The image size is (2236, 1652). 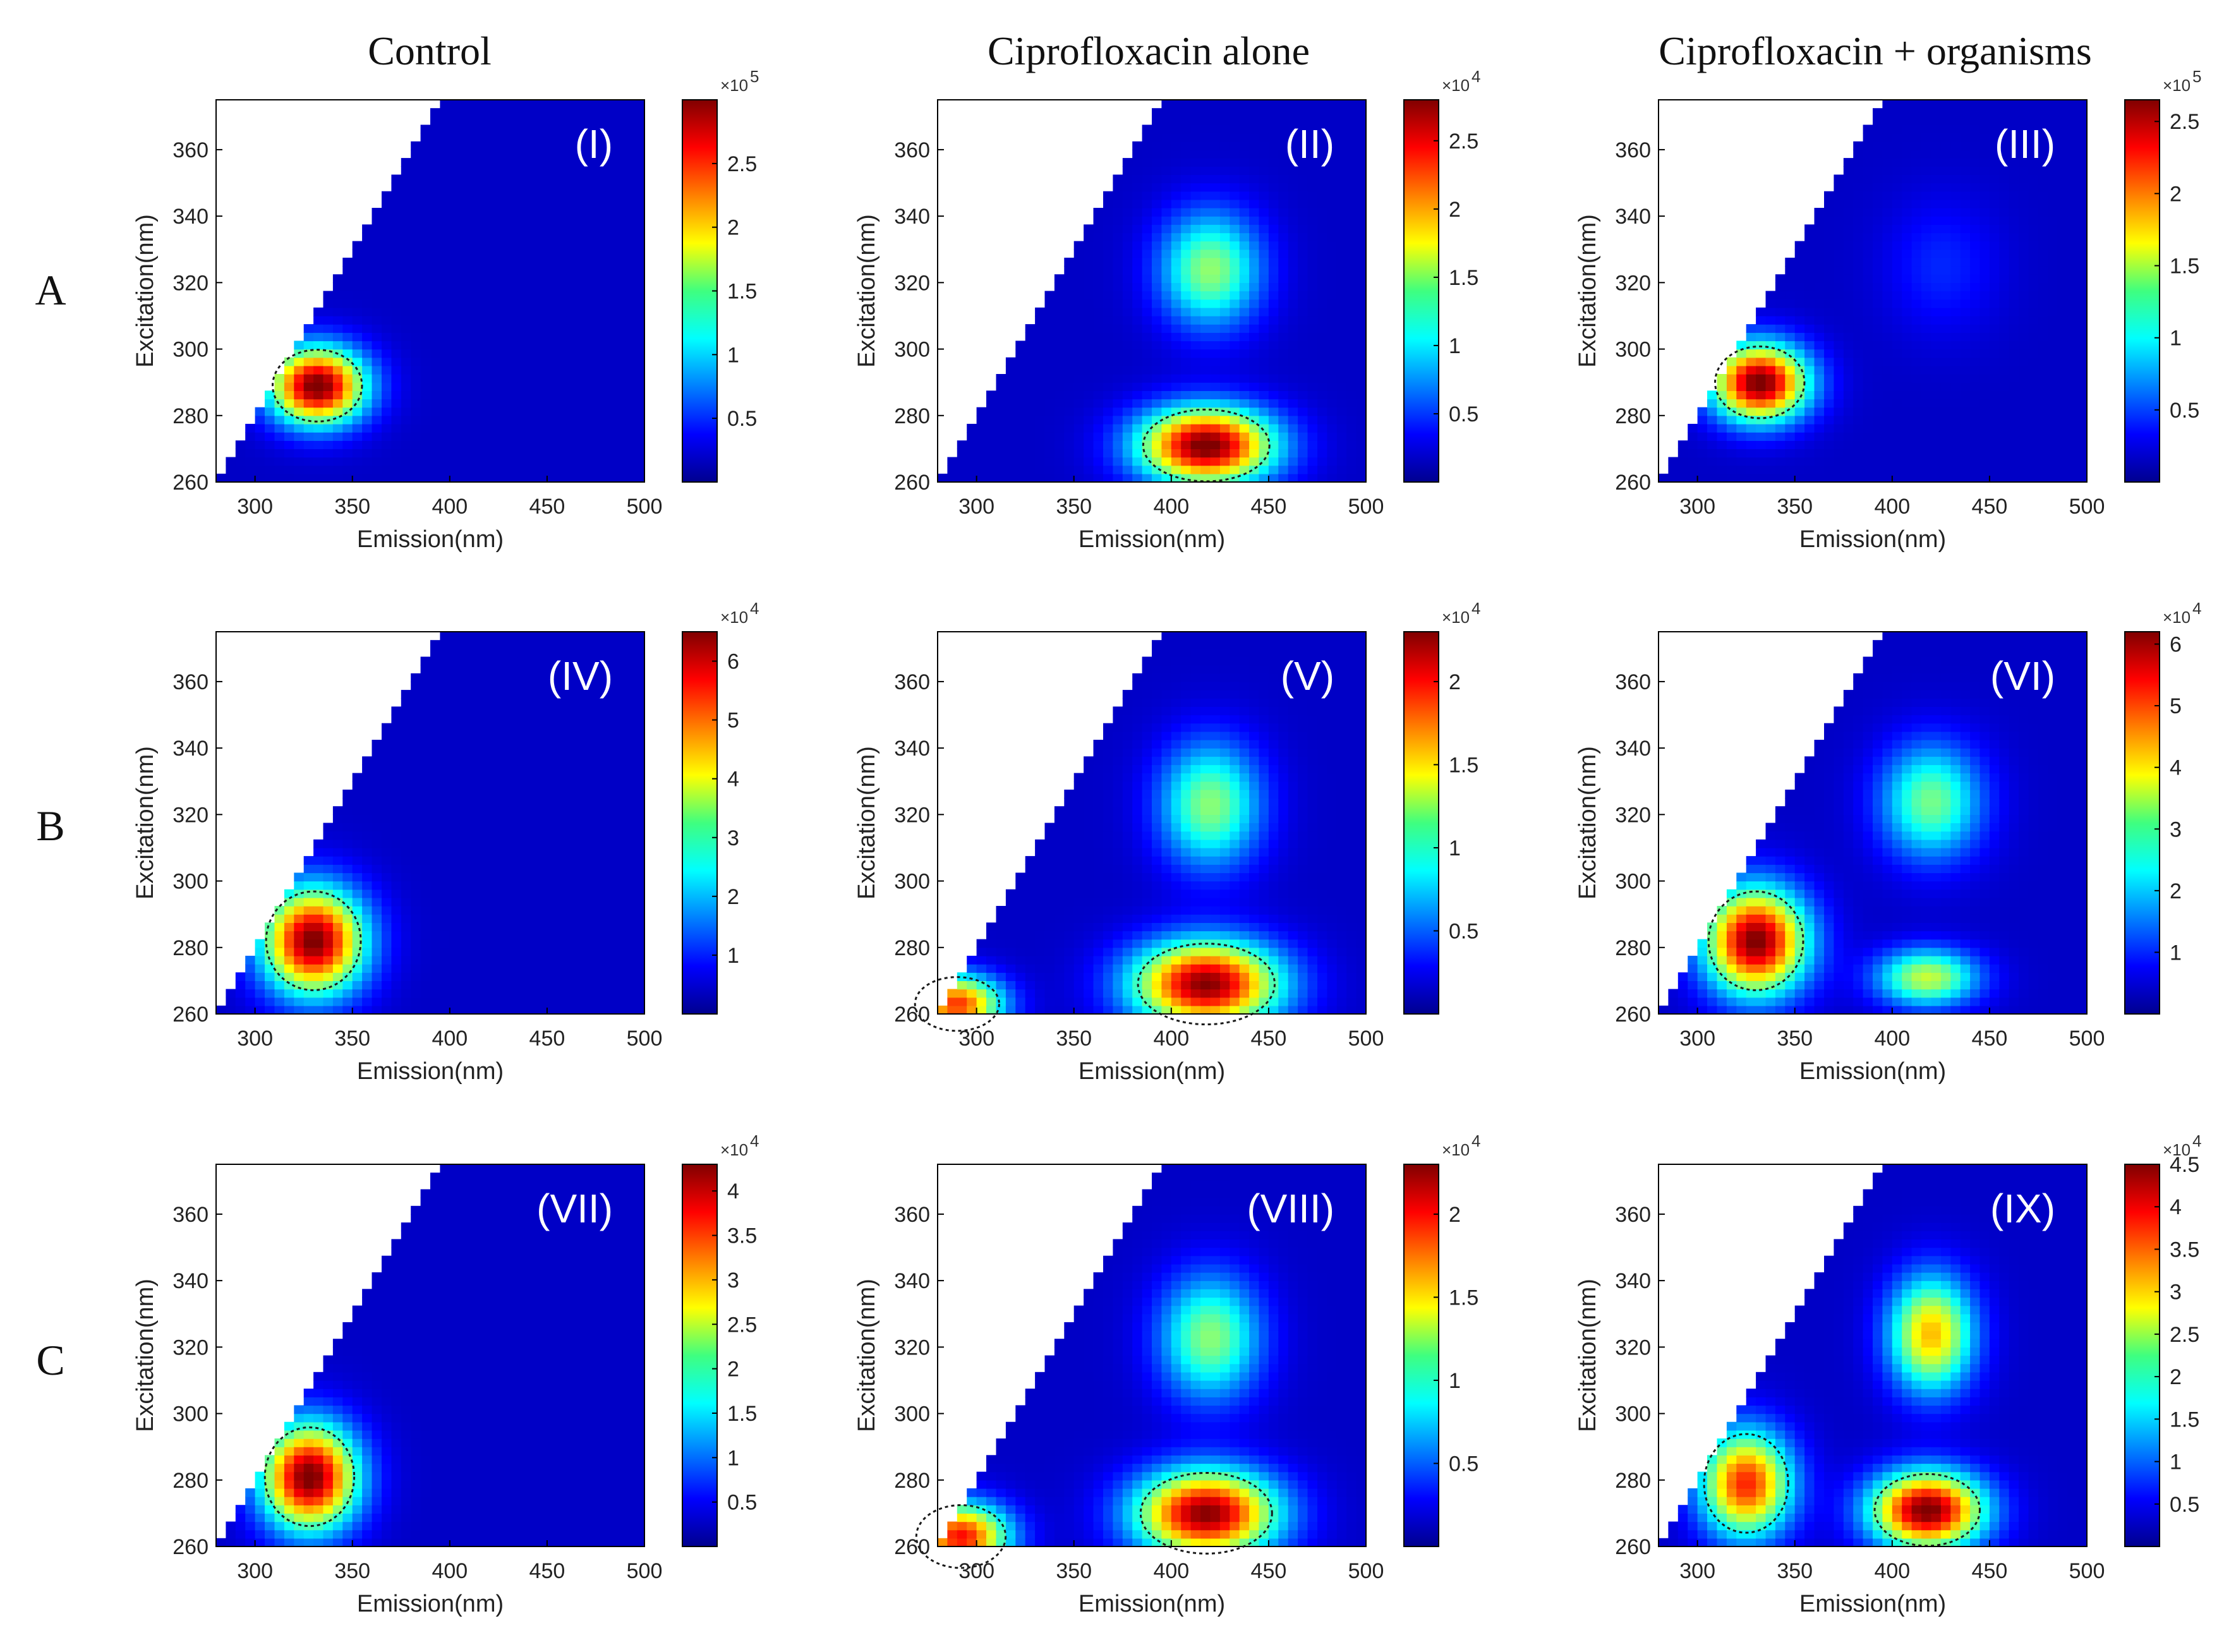 What do you see at coordinates (431, 539) in the screenshot?
I see `x-axis-label: Emission(nm)` at bounding box center [431, 539].